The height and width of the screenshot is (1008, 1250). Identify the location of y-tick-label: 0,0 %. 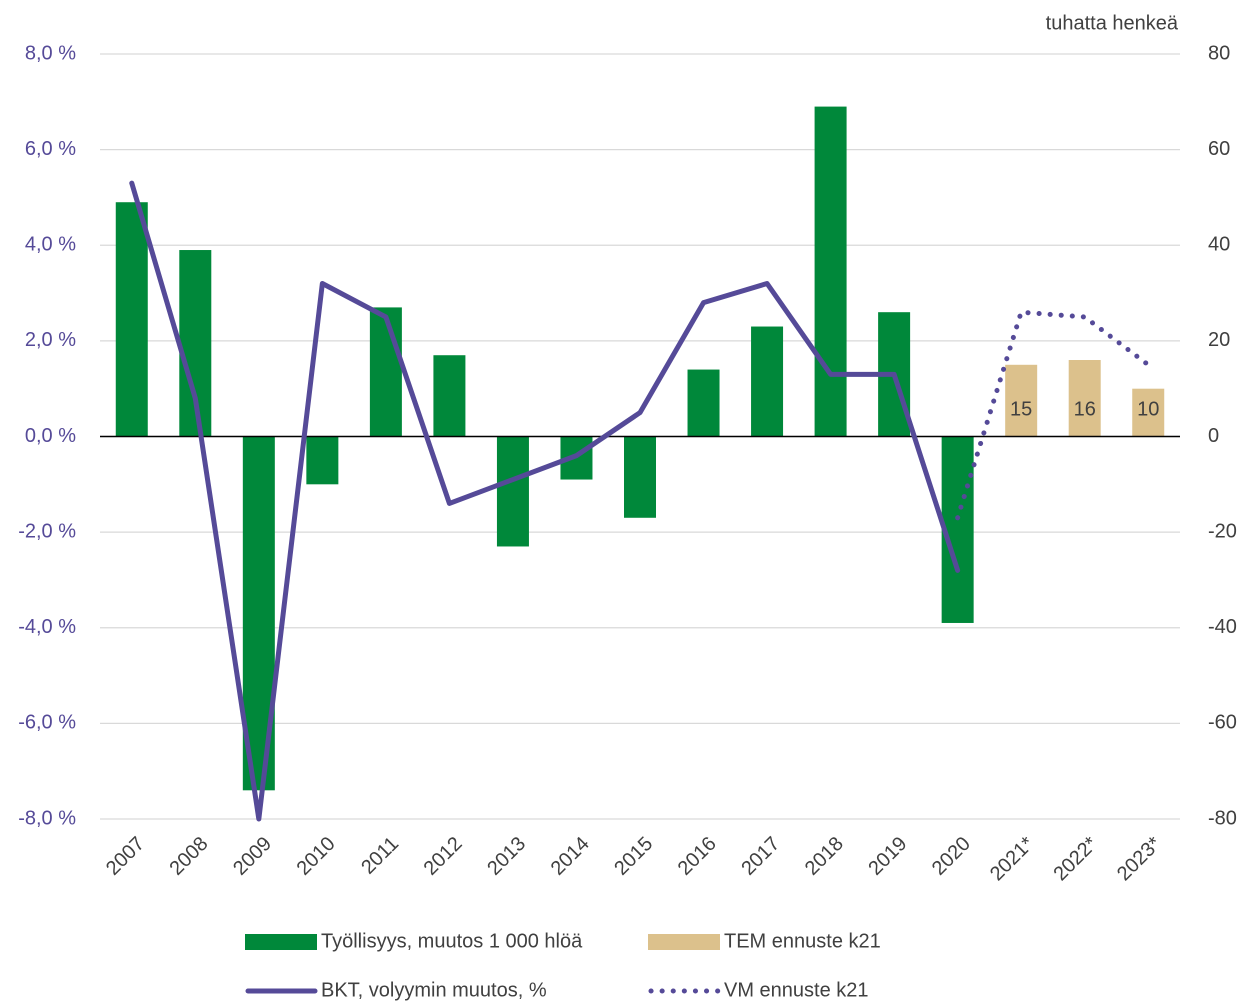
(50, 436).